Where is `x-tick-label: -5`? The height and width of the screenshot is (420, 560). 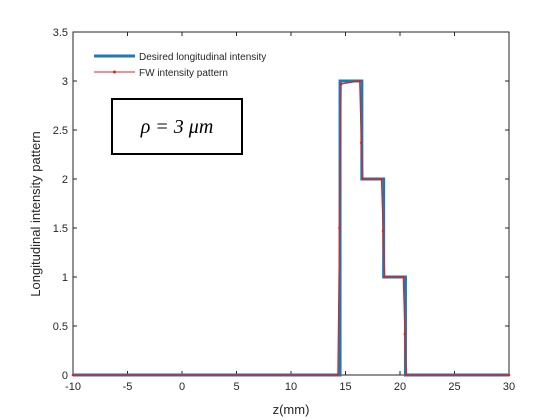 x-tick-label: -5 is located at coordinates (128, 387).